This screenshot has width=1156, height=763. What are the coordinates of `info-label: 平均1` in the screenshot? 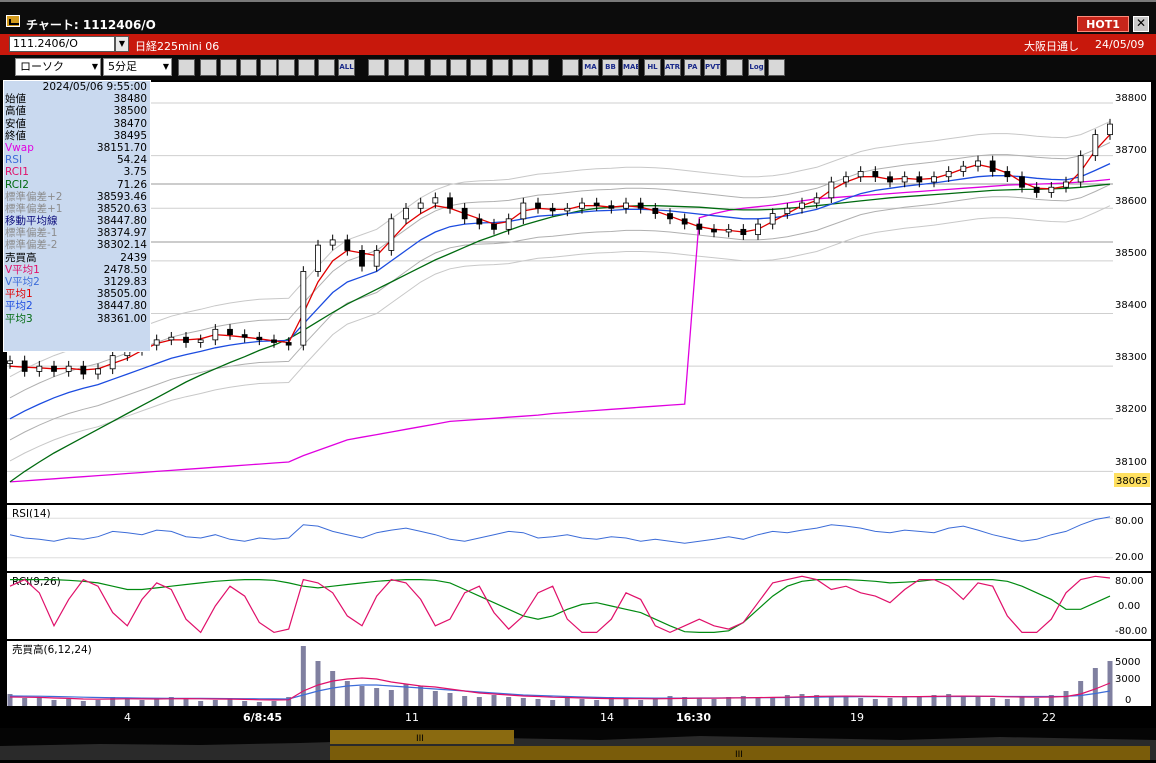 It's located at (19, 294).